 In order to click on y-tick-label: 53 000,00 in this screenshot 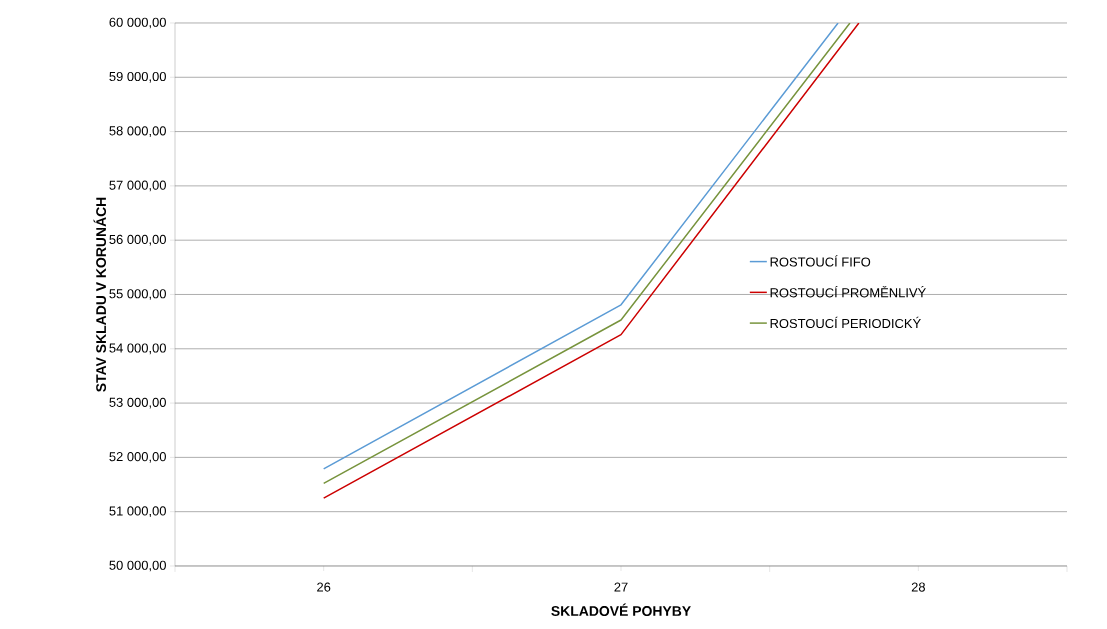, I will do `click(137, 403)`.